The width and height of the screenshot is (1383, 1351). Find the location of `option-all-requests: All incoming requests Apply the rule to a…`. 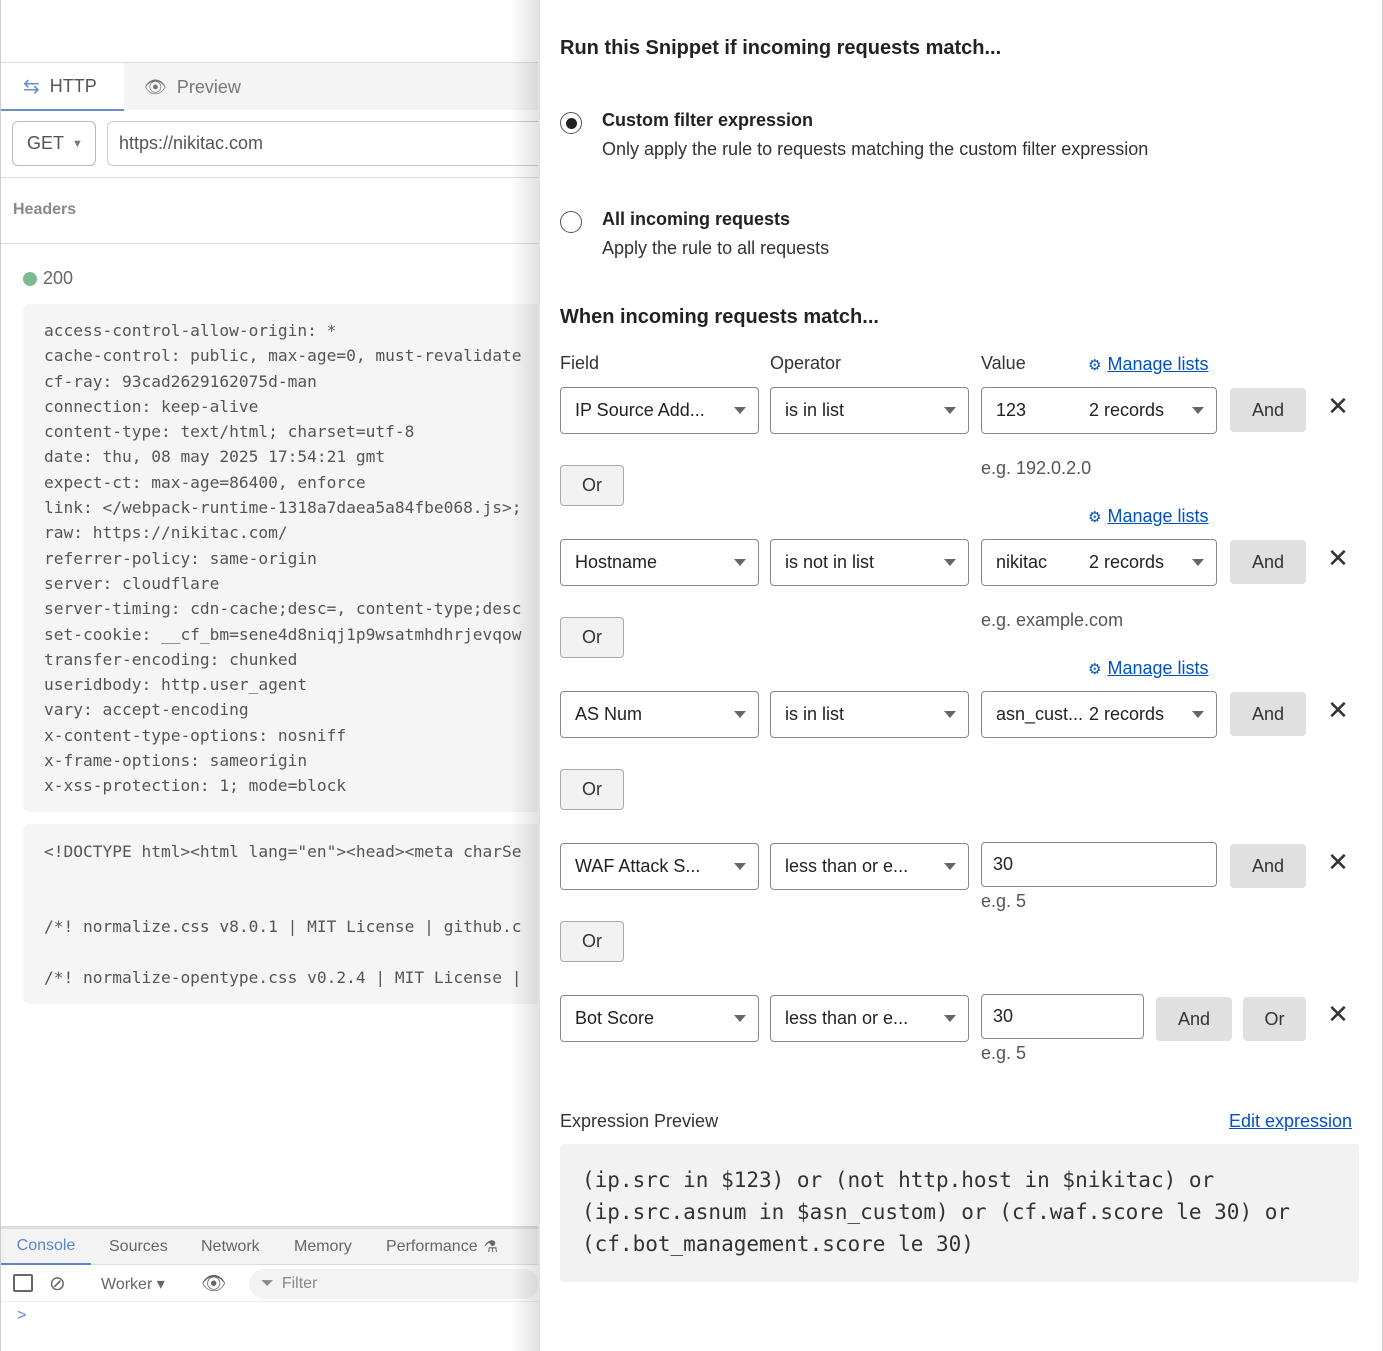

option-all-requests: All incoming requests Apply the rule to a… is located at coordinates (694, 234).